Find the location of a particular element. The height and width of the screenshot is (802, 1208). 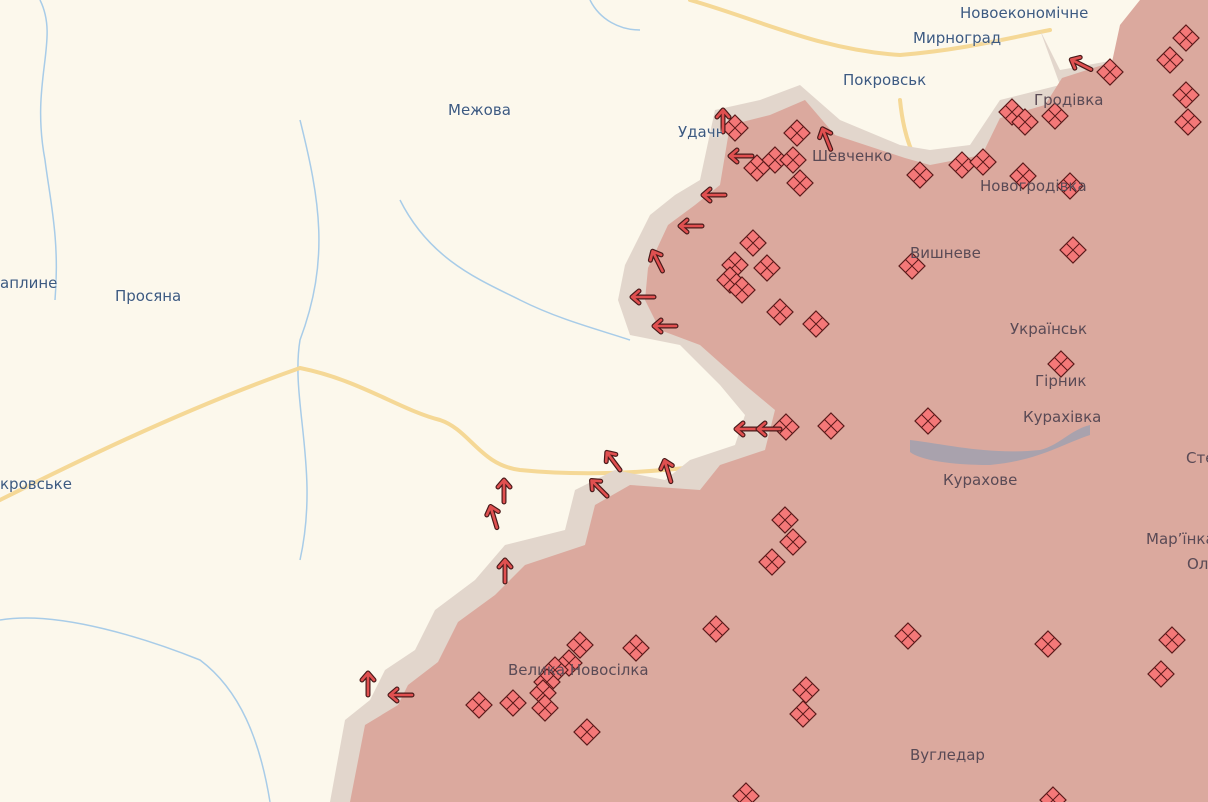

map-label: аплине is located at coordinates (29, 283).